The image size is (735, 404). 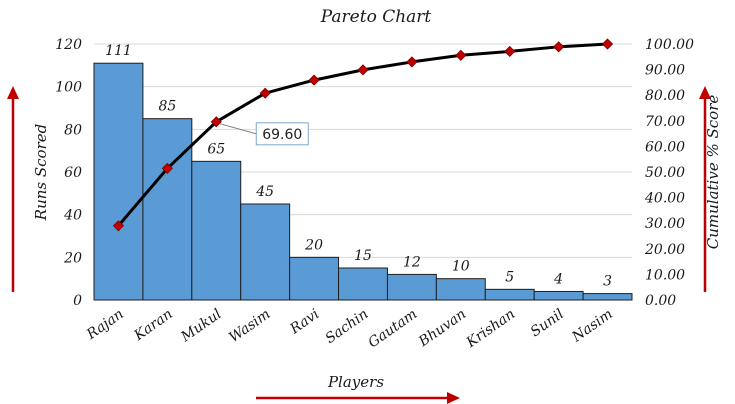 What do you see at coordinates (665, 96) in the screenshot?
I see `right-tick-label: 80.00` at bounding box center [665, 96].